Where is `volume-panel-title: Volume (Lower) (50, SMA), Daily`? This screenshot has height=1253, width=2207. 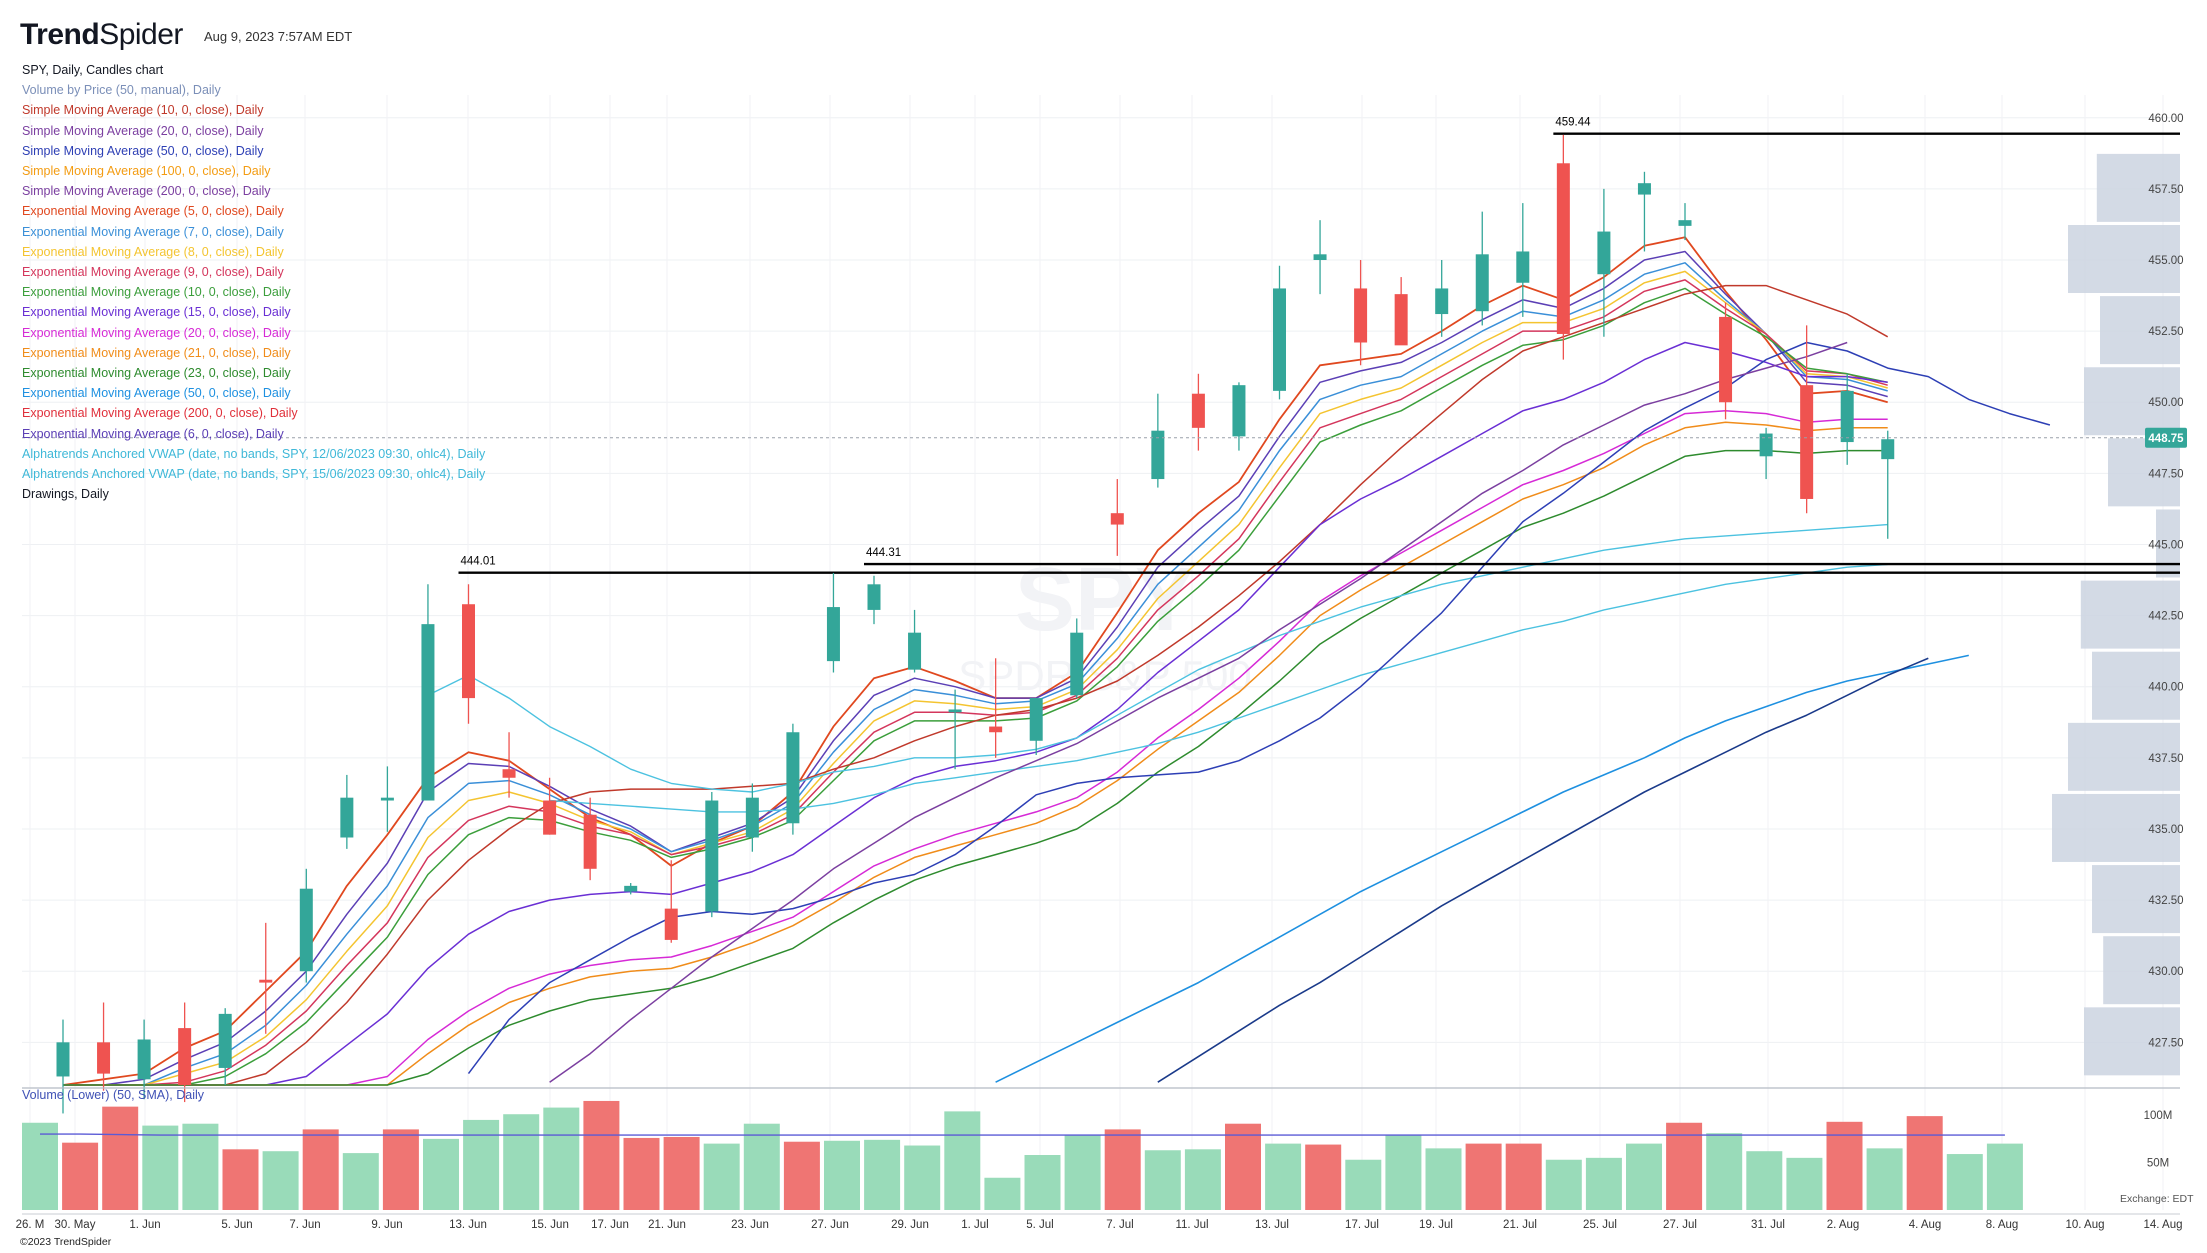
volume-panel-title: Volume (Lower) (50, SMA), Daily is located at coordinates (113, 1095).